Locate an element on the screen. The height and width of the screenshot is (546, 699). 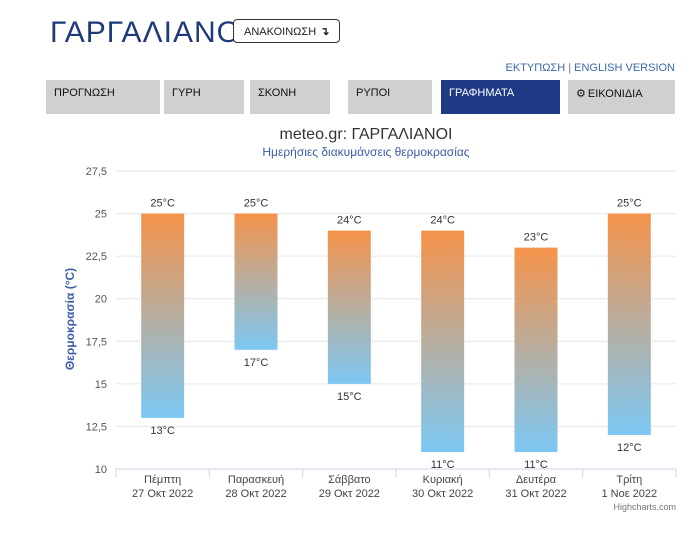
y-tick-label: 20 is located at coordinates (101, 300).